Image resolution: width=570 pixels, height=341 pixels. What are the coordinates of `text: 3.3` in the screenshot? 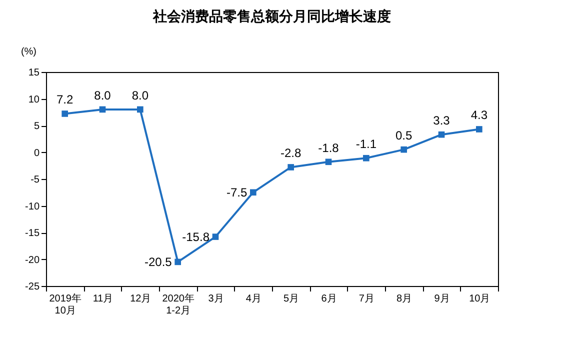 It's located at (441, 121).